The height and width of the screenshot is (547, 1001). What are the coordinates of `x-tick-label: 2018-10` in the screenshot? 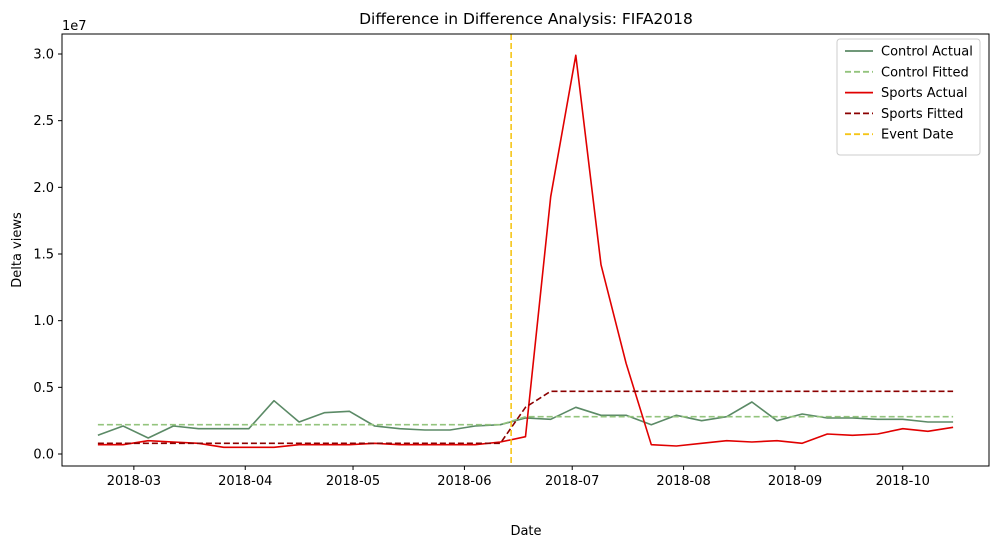 It's located at (903, 481).